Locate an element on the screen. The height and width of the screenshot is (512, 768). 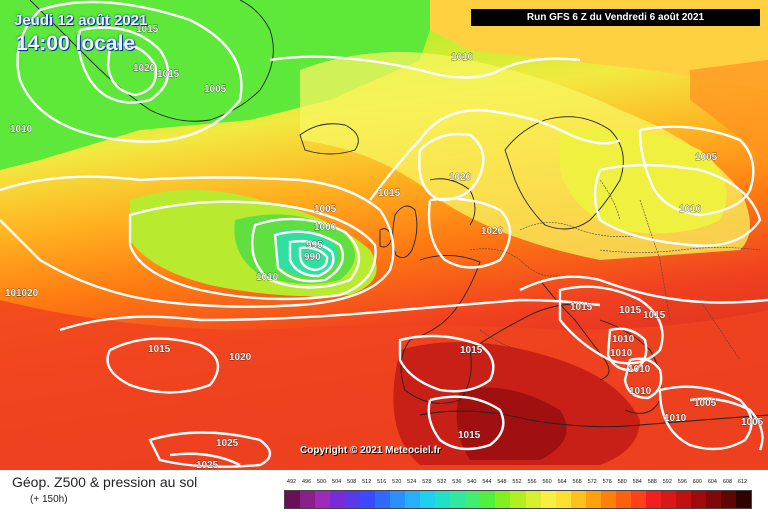
legend-label: 580 is located at coordinates (622, 482).